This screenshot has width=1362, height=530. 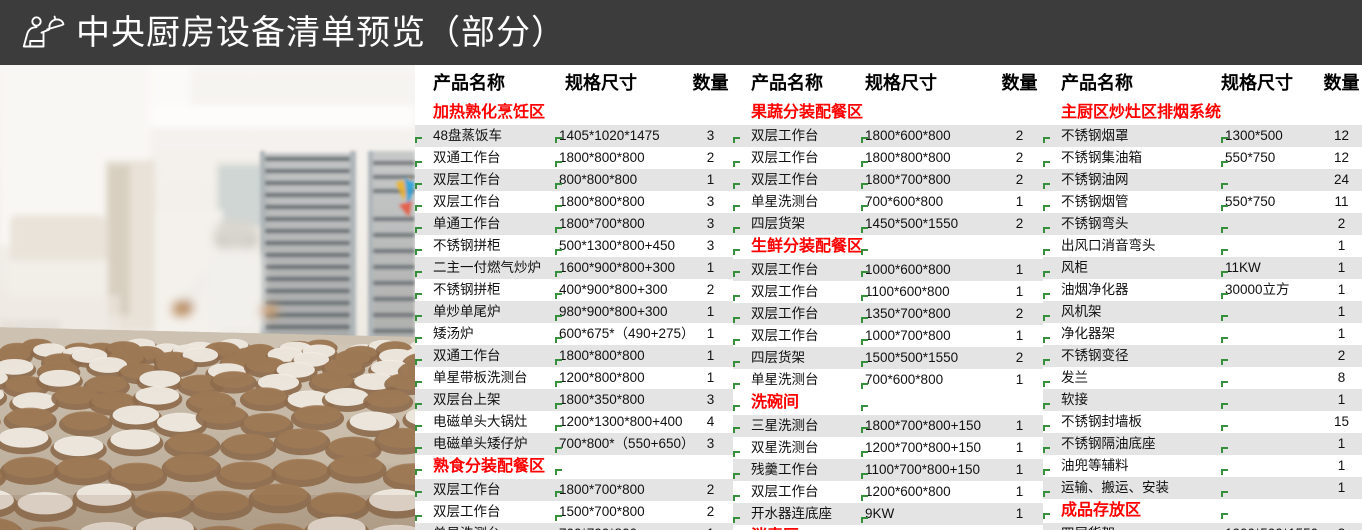 I want to click on table-row: 四层货架 1450*500*1550 2, so click(x=888, y=224).